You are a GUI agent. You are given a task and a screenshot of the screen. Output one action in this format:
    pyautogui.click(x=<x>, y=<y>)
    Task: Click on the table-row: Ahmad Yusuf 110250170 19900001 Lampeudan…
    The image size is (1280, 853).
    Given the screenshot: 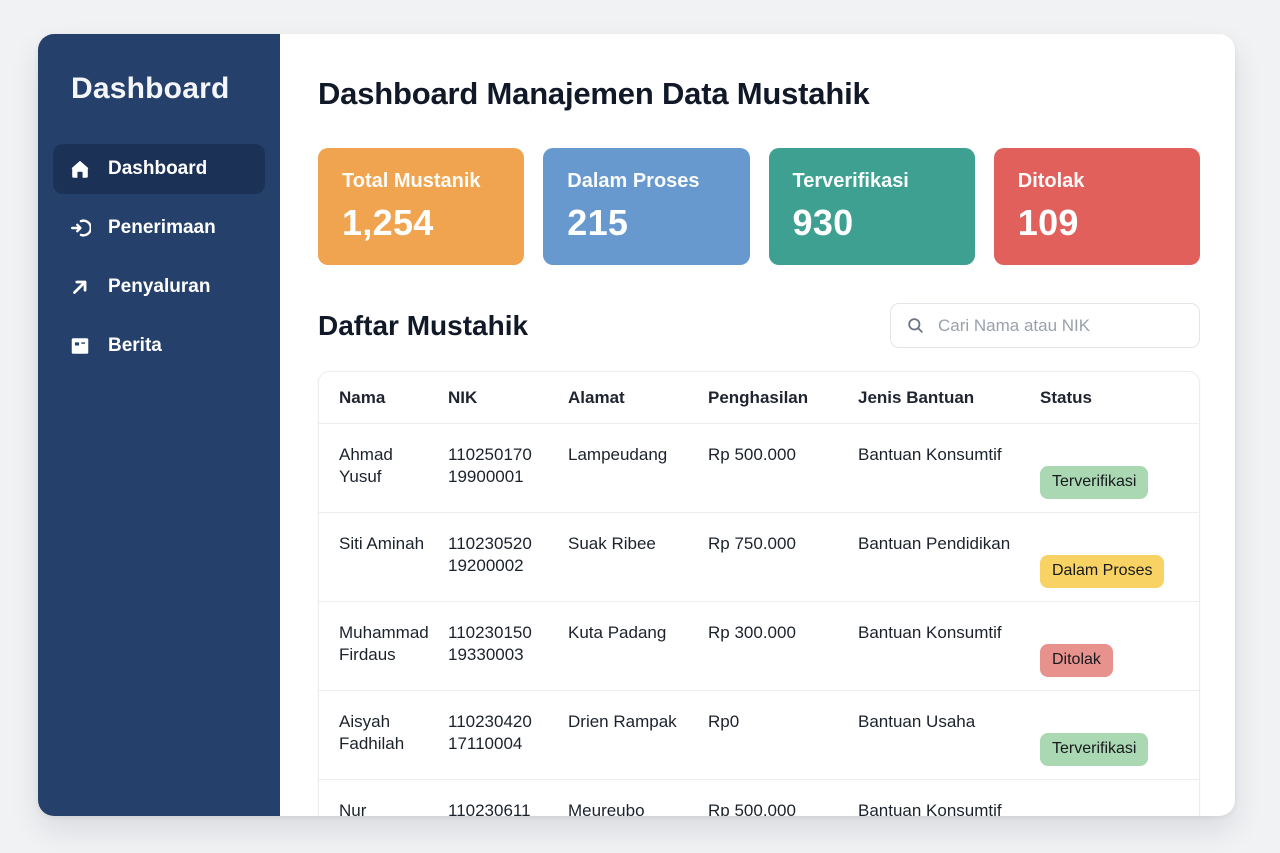 What is the action you would take?
    pyautogui.click(x=759, y=468)
    